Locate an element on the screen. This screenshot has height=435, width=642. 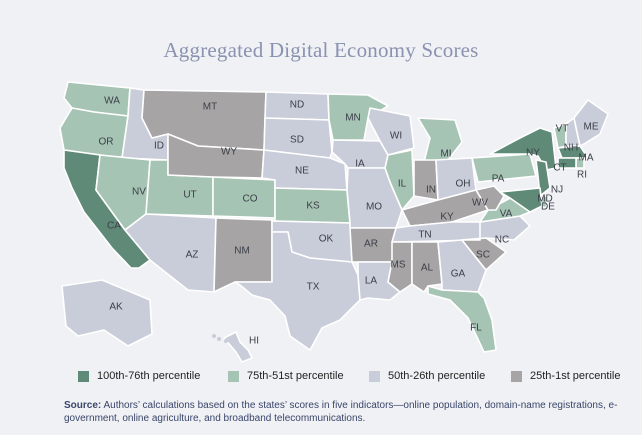
state-label-nv: NV is located at coordinates (139, 192).